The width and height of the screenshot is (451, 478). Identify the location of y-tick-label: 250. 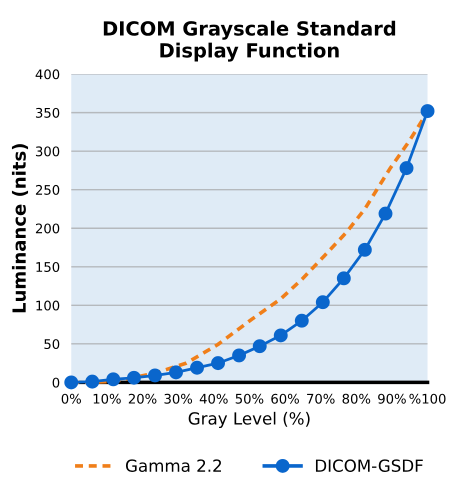
(48, 189).